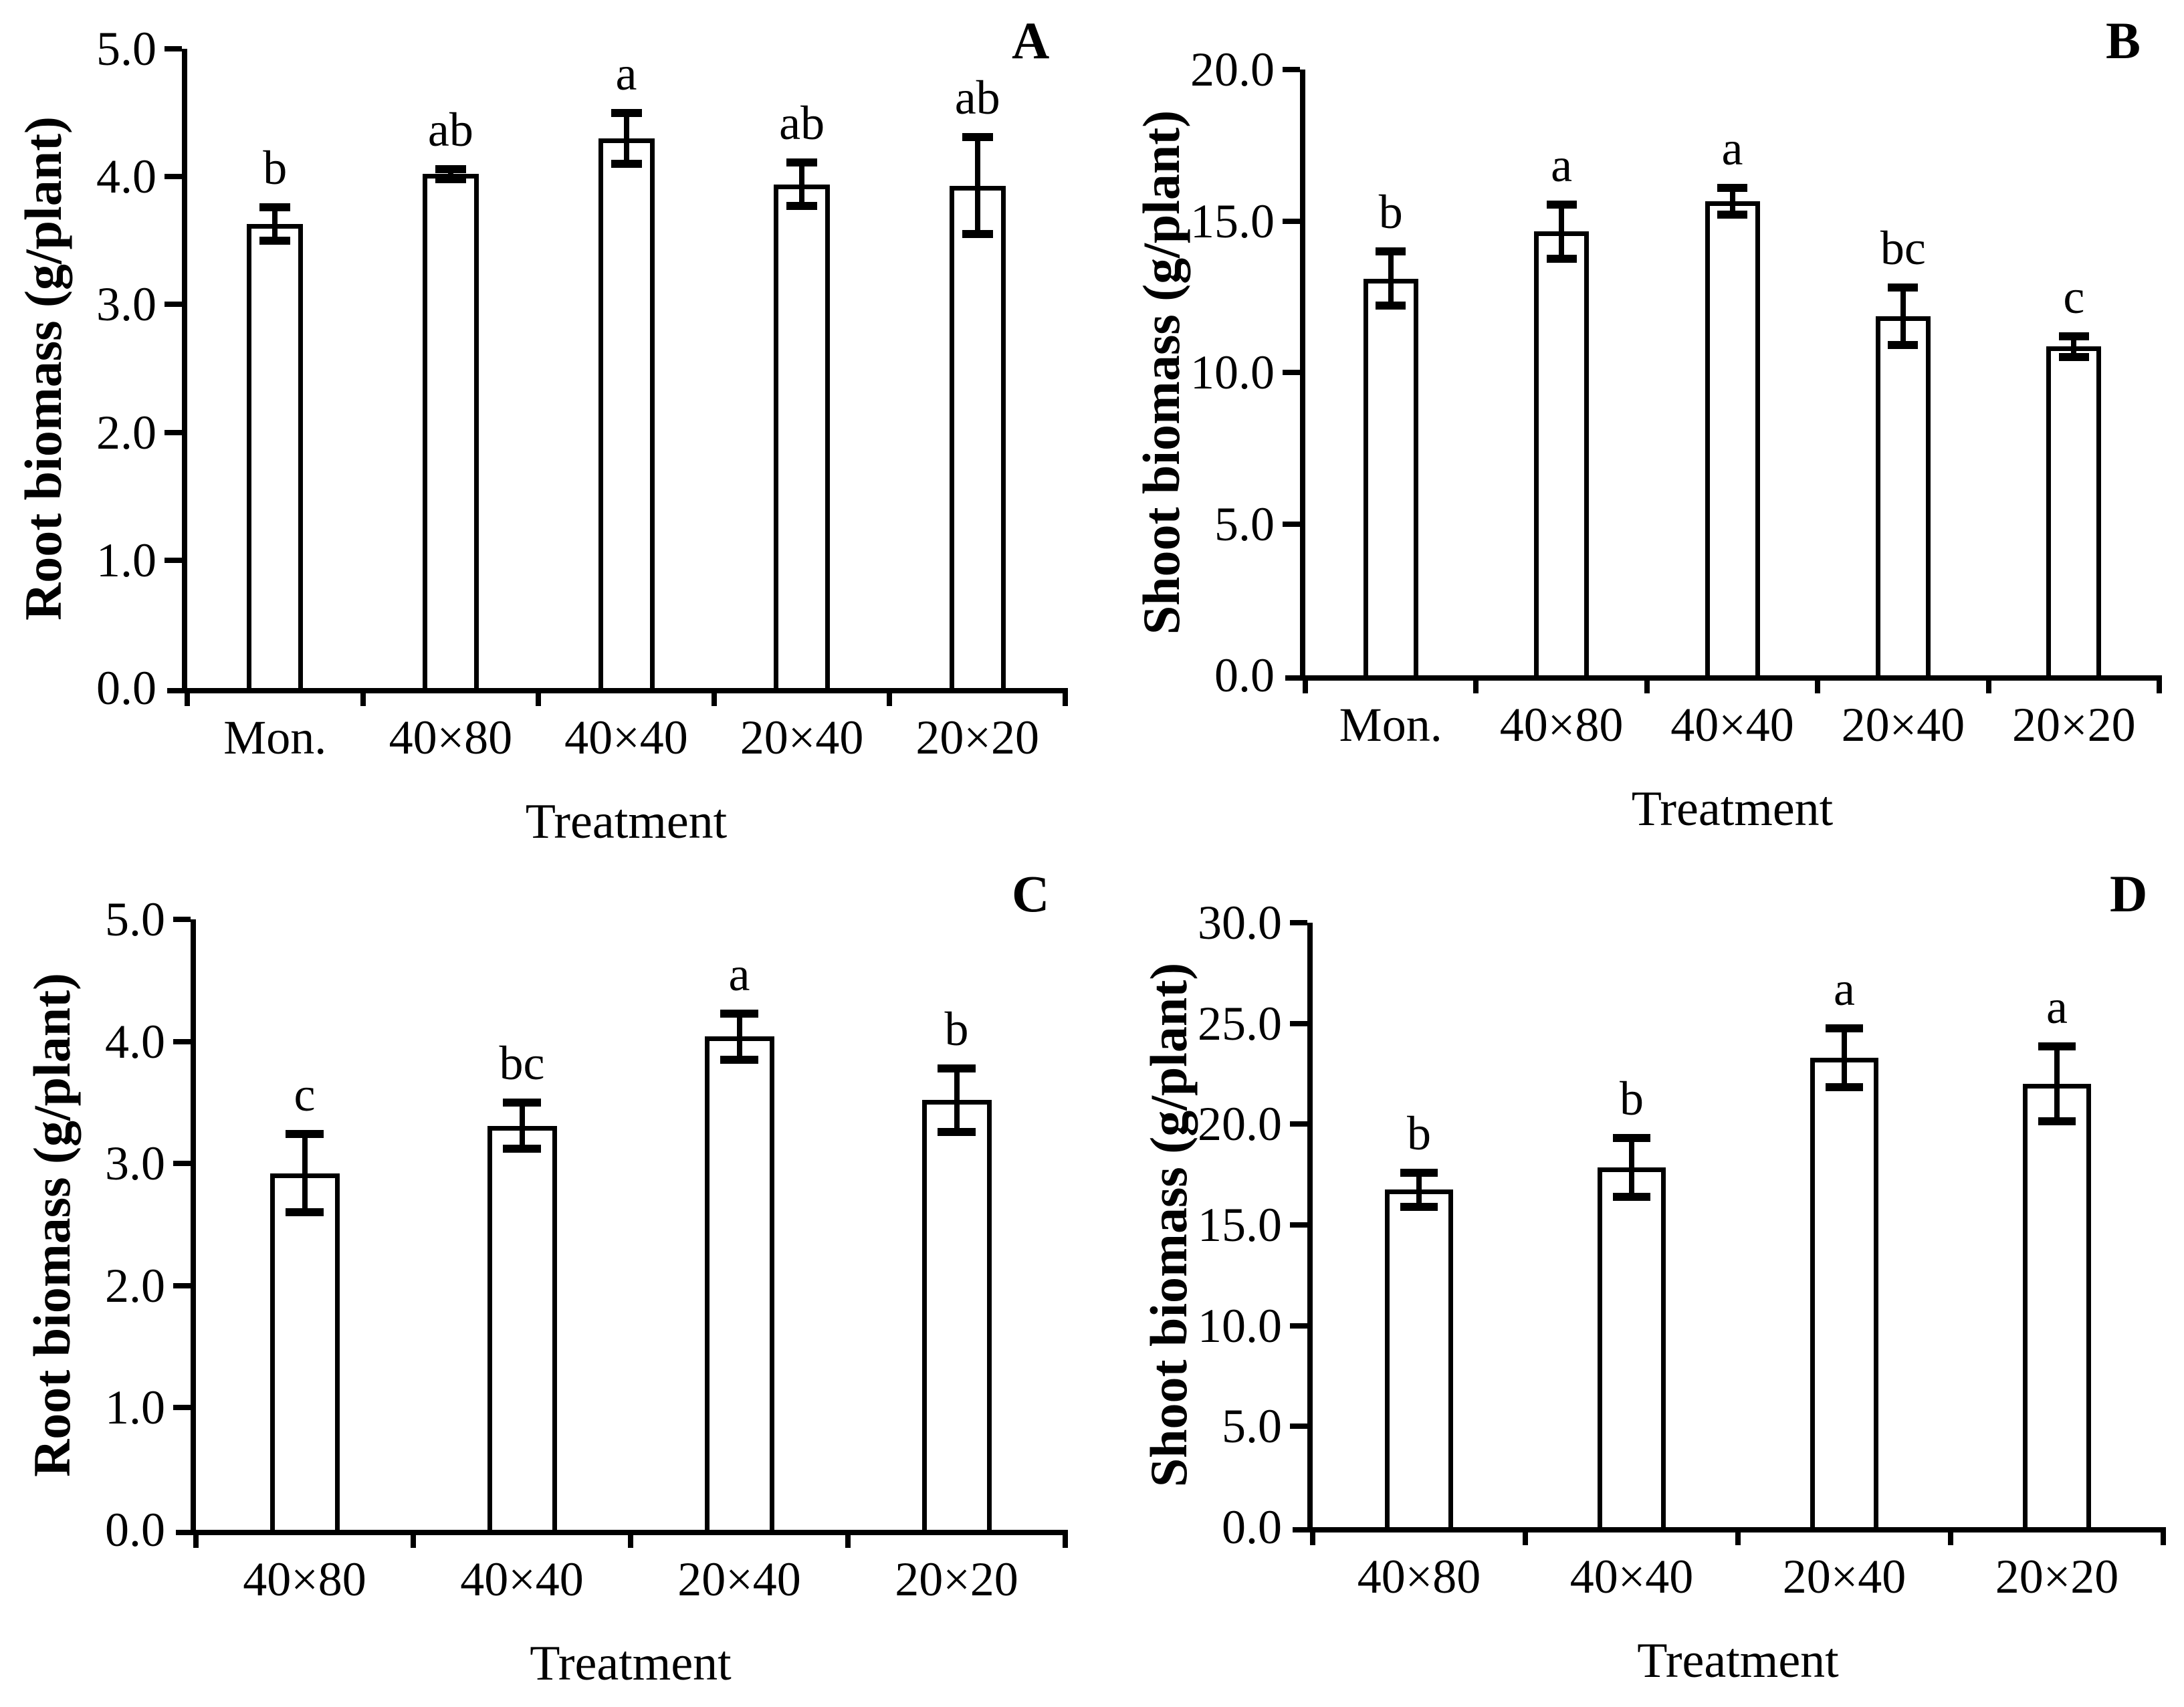  I want to click on y-tick-label: 2.0, so click(135, 1285).